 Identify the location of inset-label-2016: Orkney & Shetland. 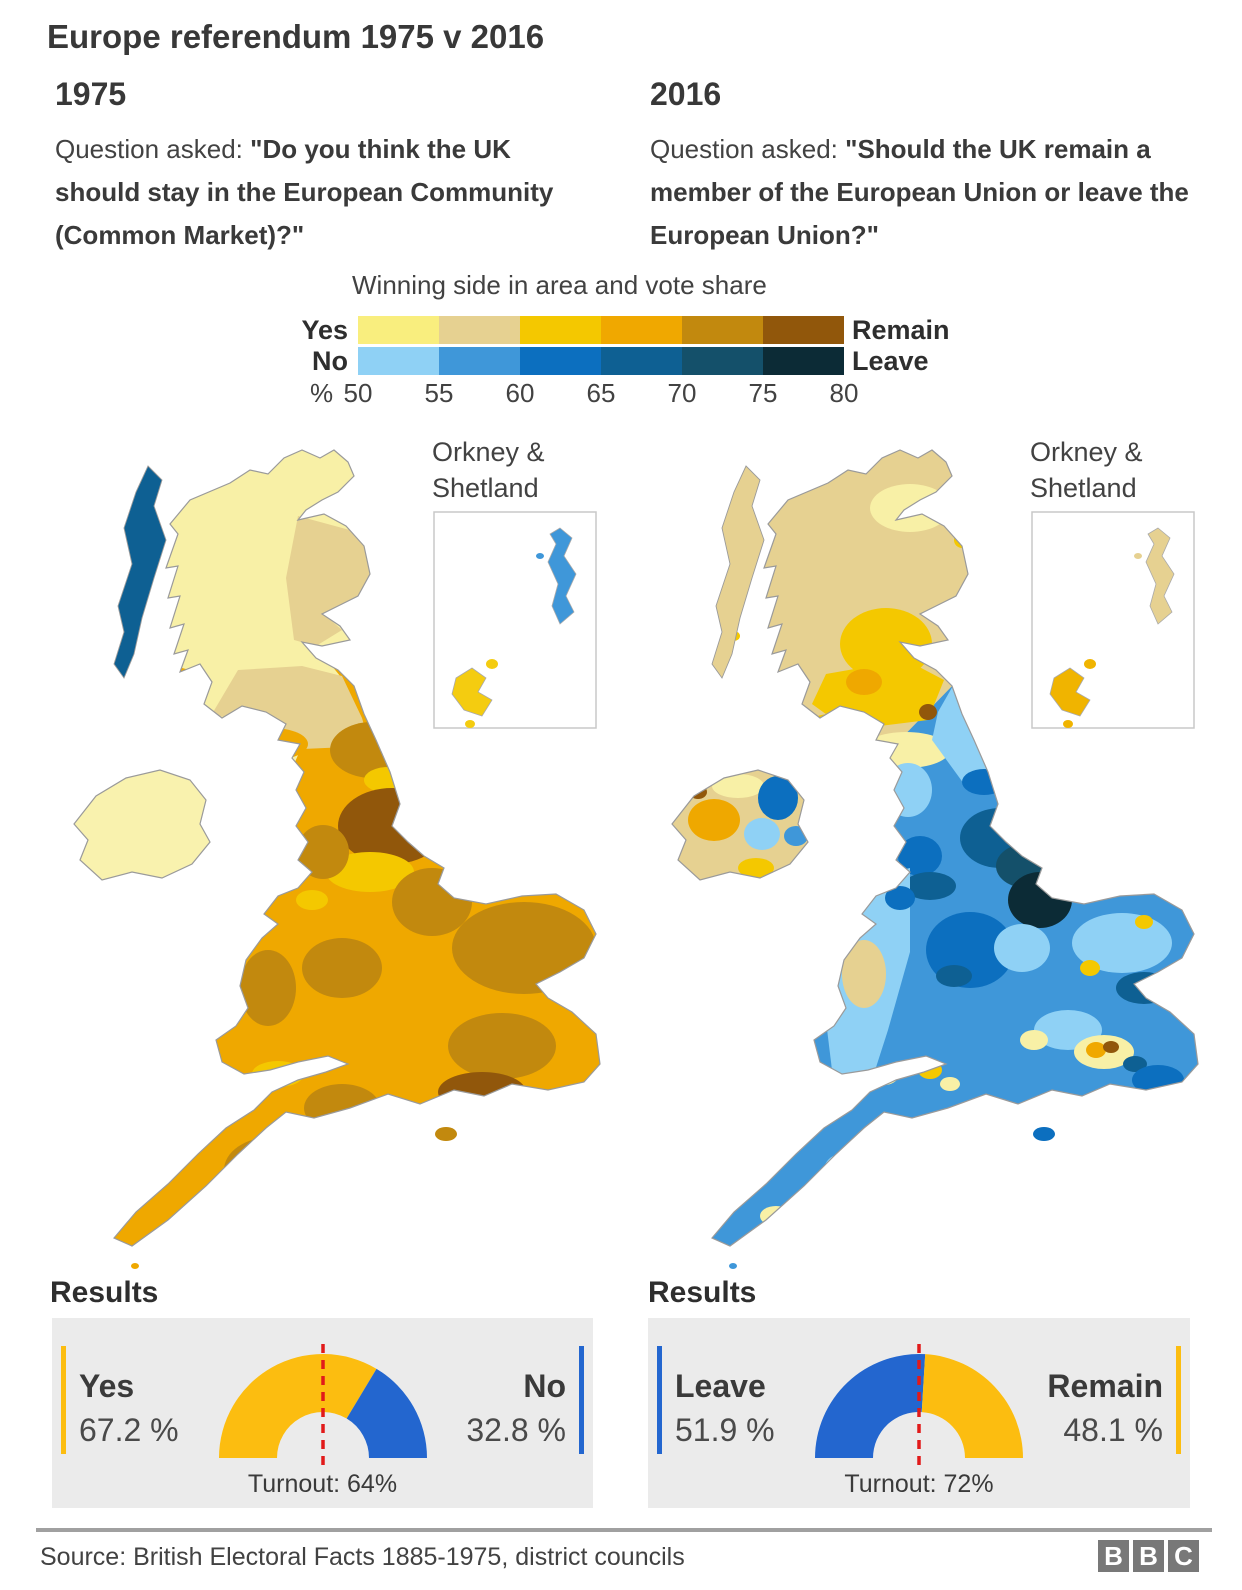
(1086, 470).